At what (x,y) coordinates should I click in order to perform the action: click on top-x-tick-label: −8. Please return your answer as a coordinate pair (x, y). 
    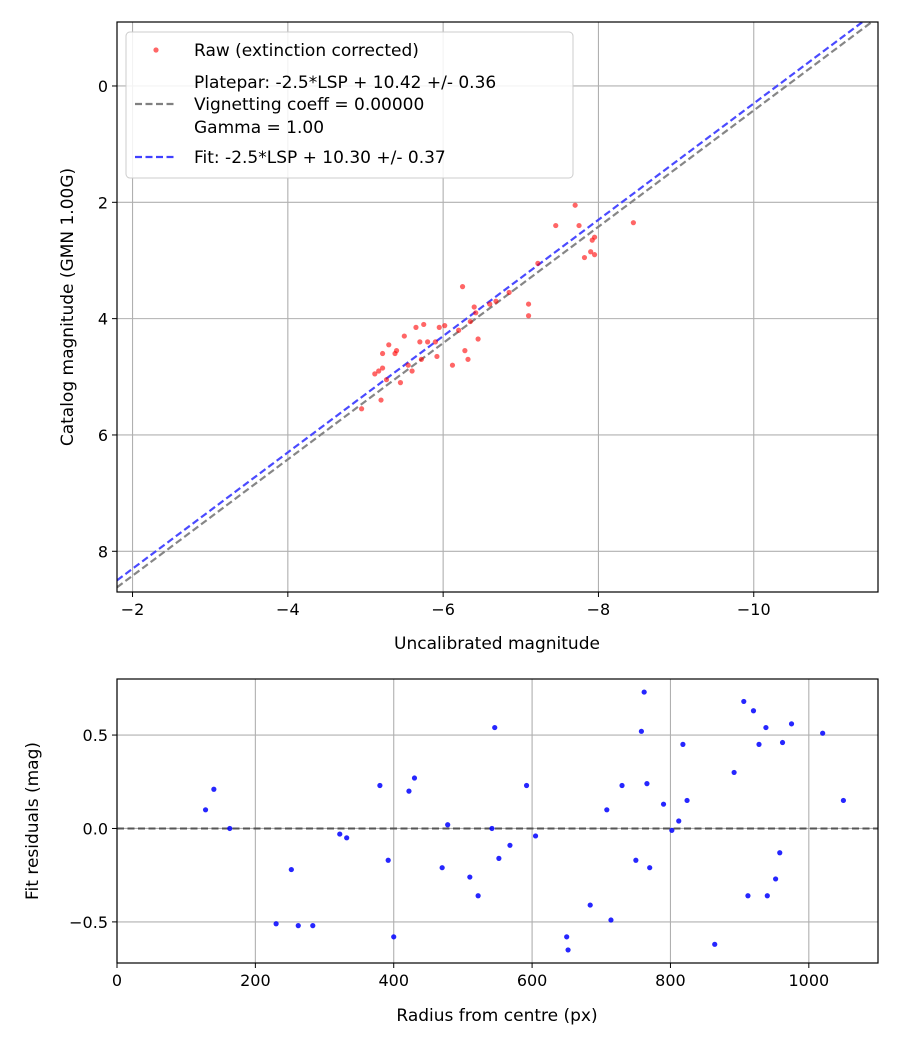
    Looking at the image, I should click on (599, 609).